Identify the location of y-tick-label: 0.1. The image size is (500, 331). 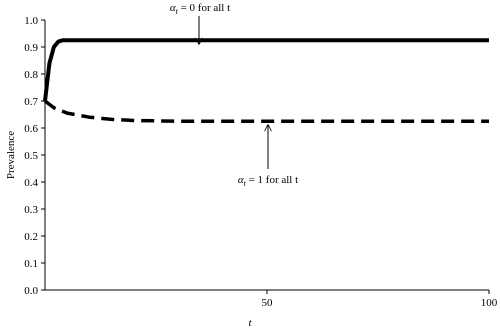
(31, 264).